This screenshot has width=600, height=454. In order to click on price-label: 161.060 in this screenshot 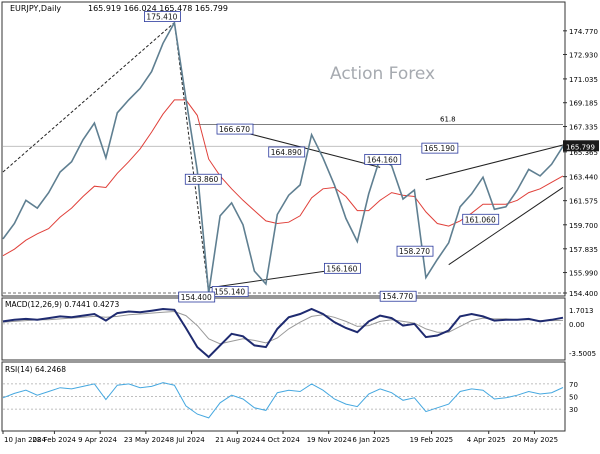, I will do `click(480, 219)`.